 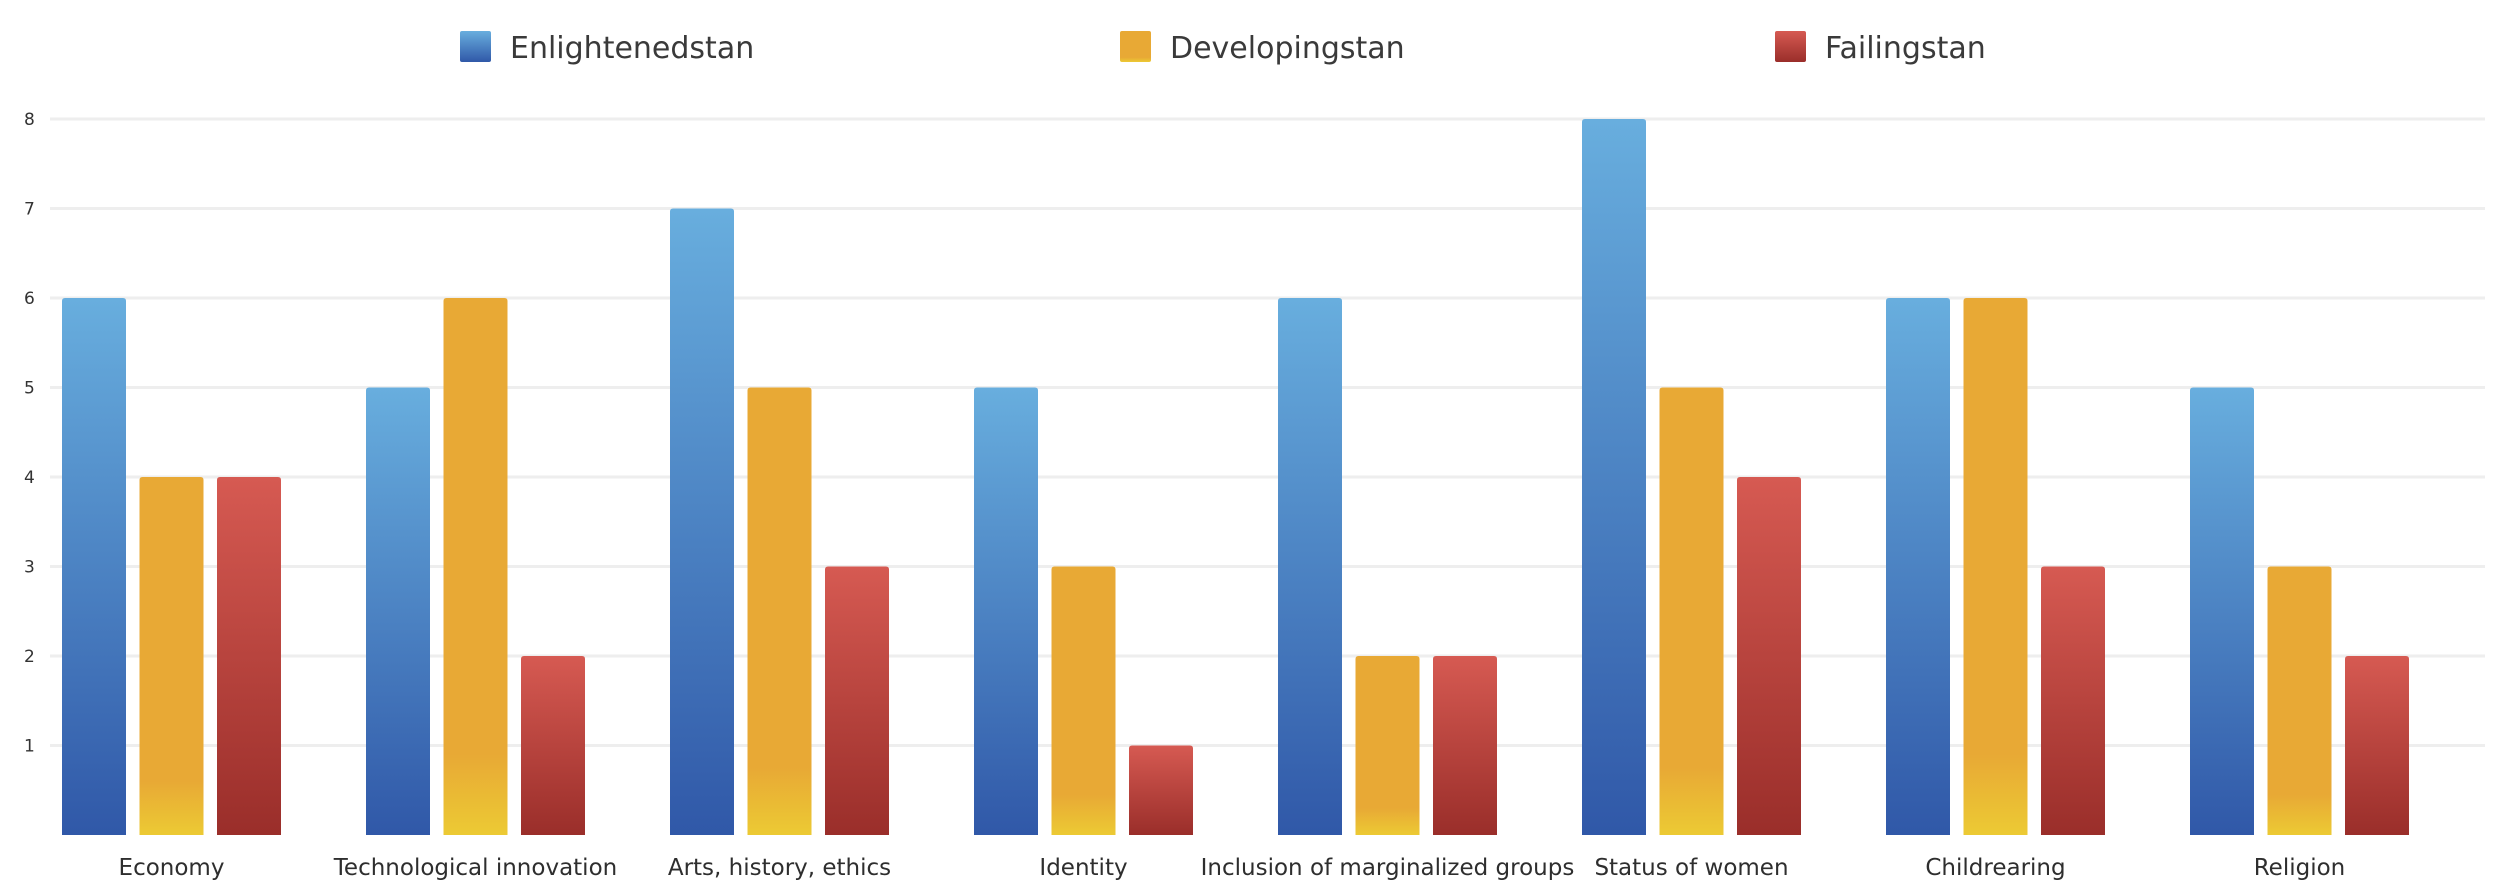 What do you see at coordinates (779, 868) in the screenshot?
I see `category-label-arts-history-ethics: Arts, history, ethics` at bounding box center [779, 868].